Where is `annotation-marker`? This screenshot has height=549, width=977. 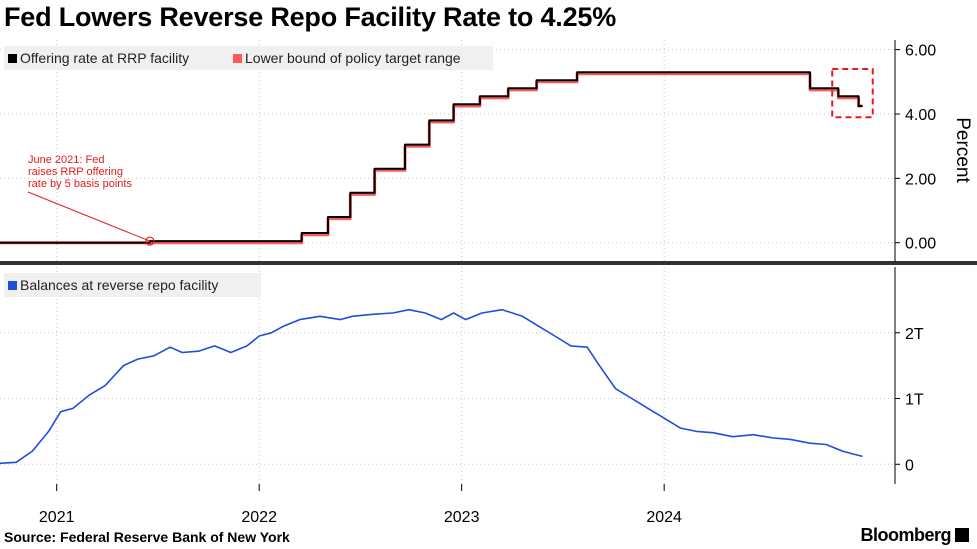
annotation-marker is located at coordinates (150, 241).